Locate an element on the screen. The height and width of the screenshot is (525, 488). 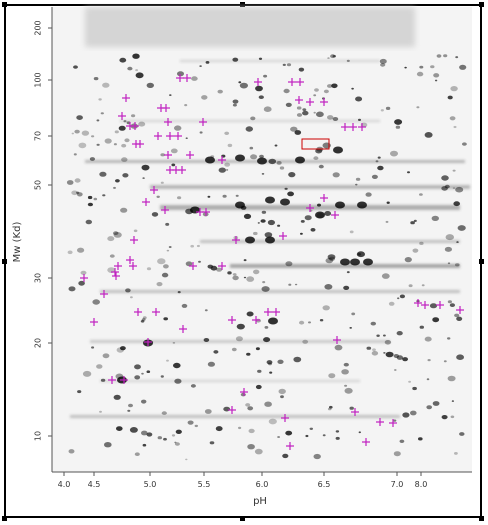
resize-handle-mid-left is located at coordinates (4, 261).